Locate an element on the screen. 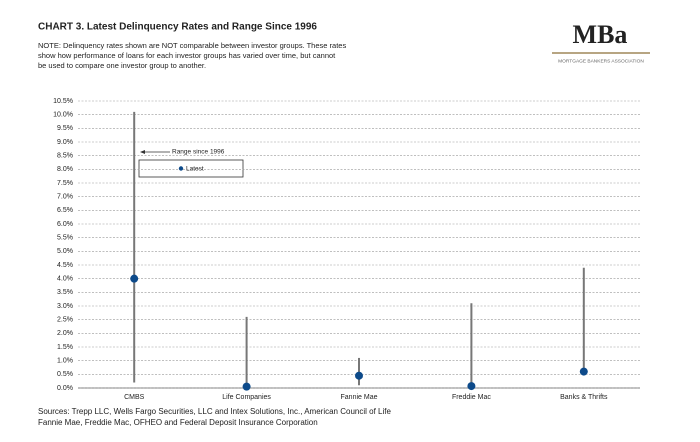 This screenshot has width=700, height=442. legend-dot is located at coordinates (181, 168).